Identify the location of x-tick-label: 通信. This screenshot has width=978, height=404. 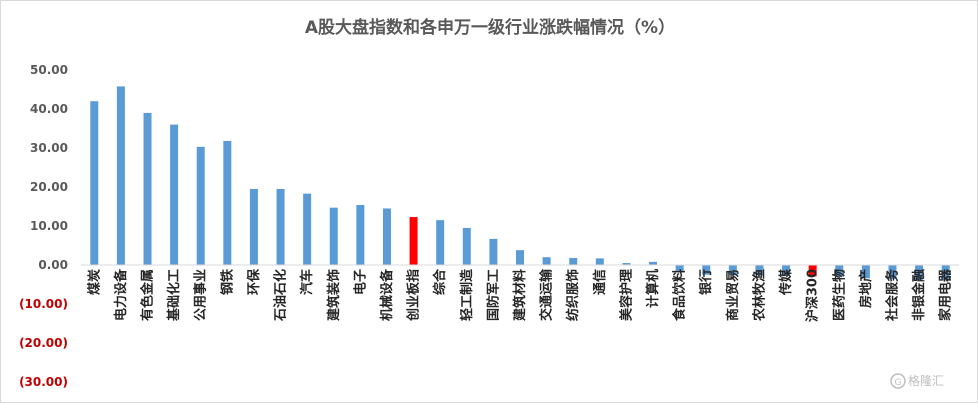
(600, 282).